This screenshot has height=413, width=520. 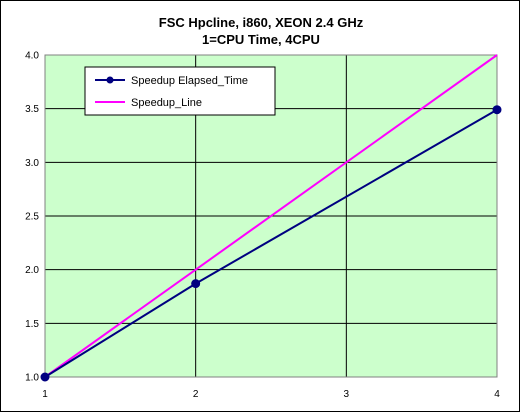 What do you see at coordinates (261, 39) in the screenshot?
I see `chart-title-line-2: 1=CPU Time, 4CPU` at bounding box center [261, 39].